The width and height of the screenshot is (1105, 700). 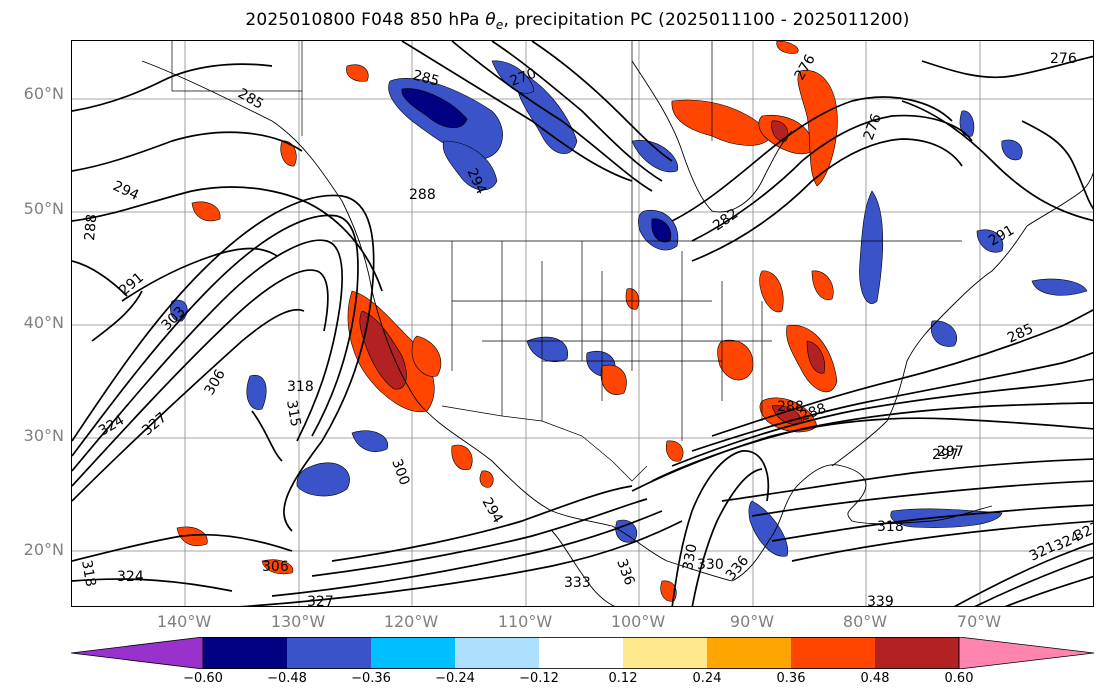 I want to click on colorbar-tick-label: −0.24, so click(x=455, y=678).